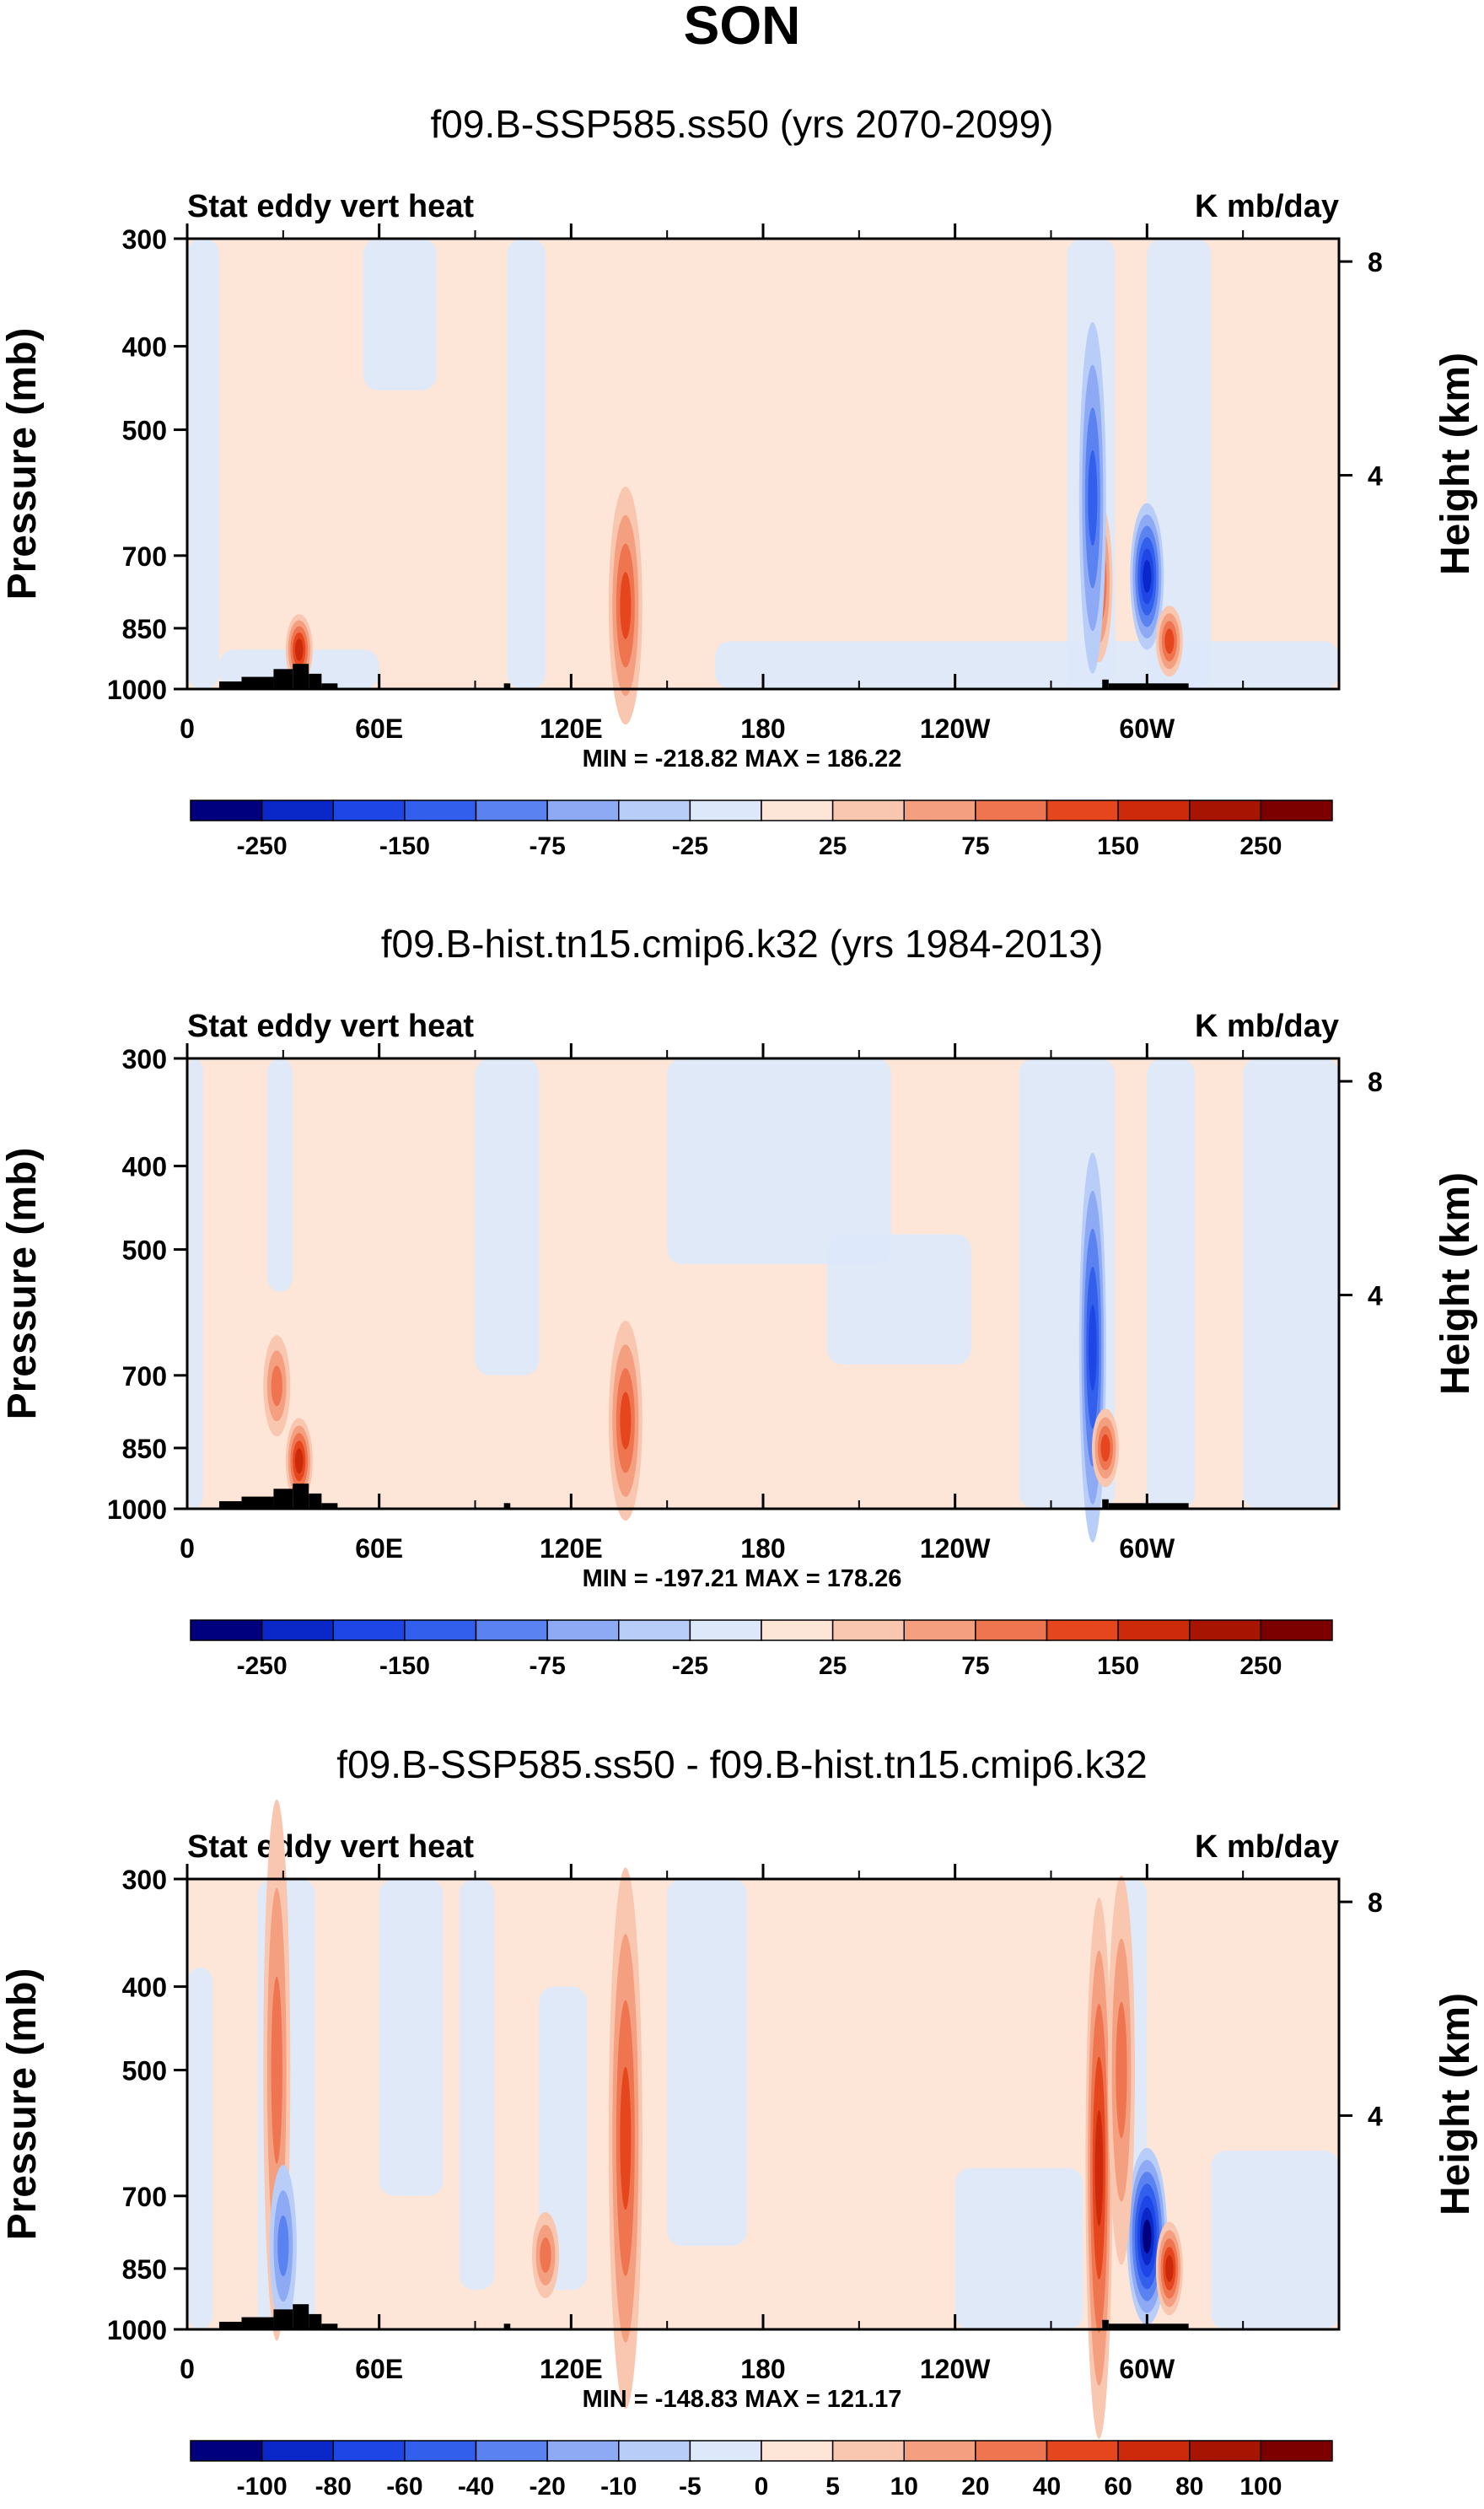 The image size is (1484, 2509). What do you see at coordinates (762, 1548) in the screenshot?
I see `x-tick-label: 180` at bounding box center [762, 1548].